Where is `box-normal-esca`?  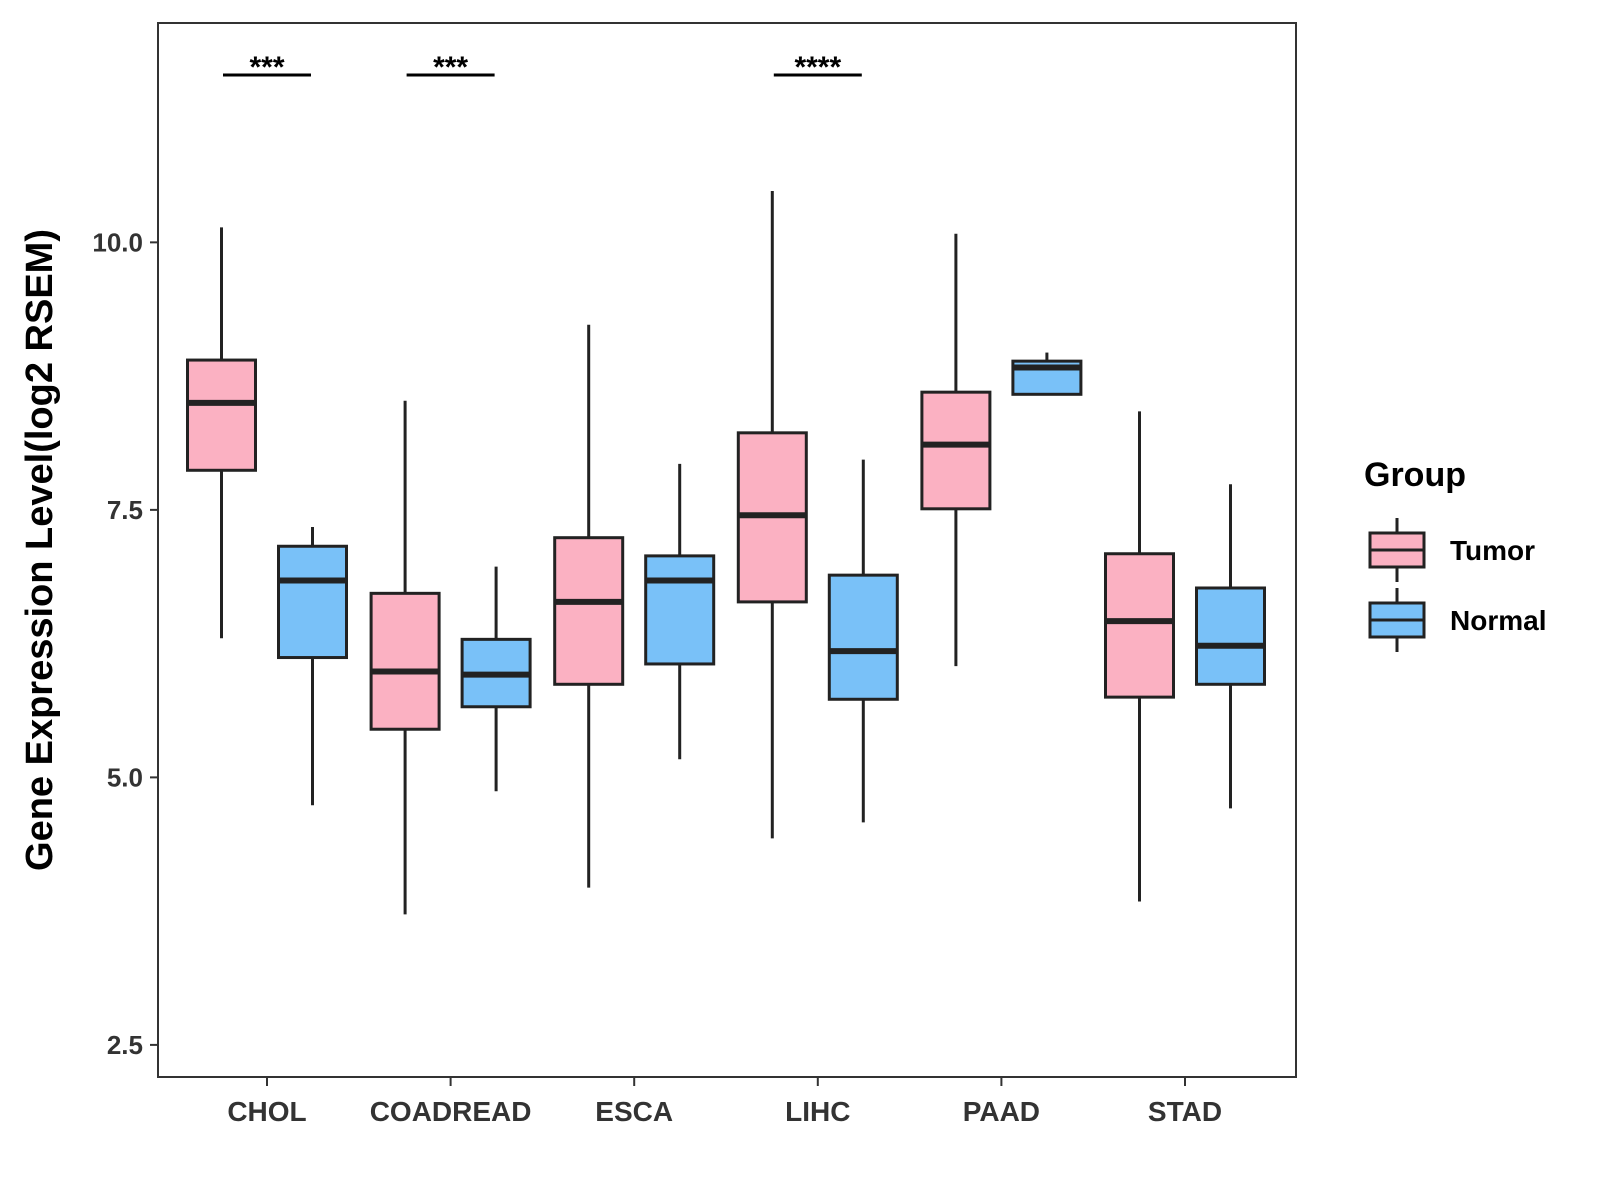
box-normal-esca is located at coordinates (680, 611).